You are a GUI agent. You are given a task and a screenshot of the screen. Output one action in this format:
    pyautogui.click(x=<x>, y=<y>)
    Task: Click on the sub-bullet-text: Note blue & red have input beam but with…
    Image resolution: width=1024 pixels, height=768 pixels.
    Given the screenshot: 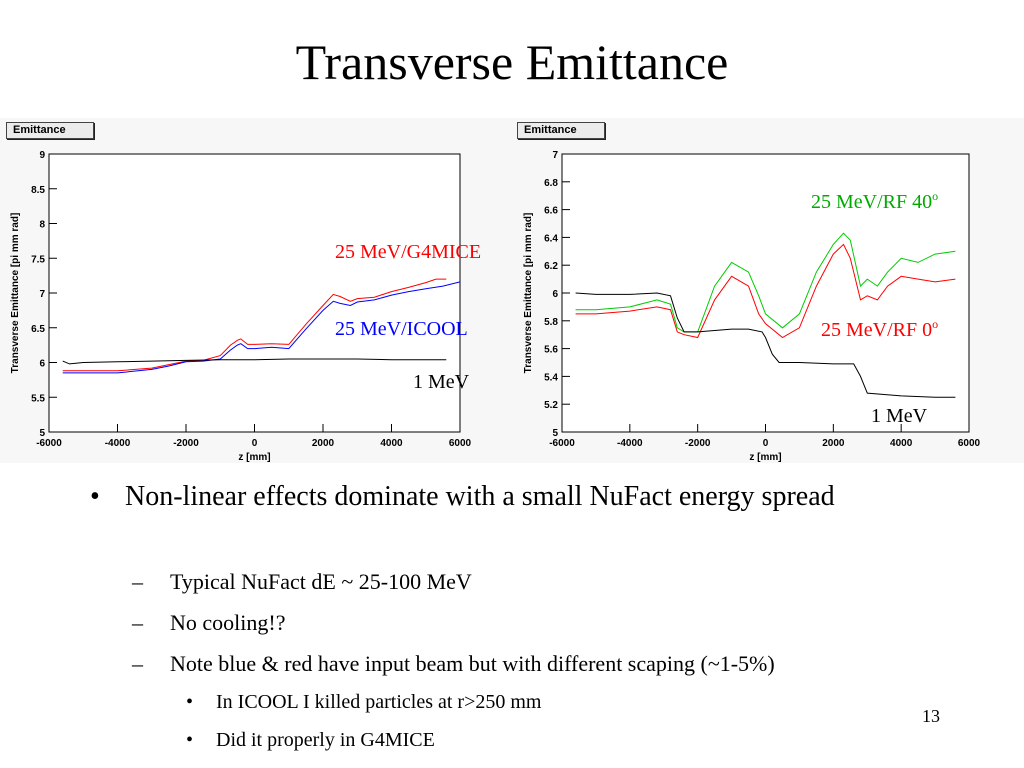 What is the action you would take?
    pyautogui.click(x=472, y=663)
    